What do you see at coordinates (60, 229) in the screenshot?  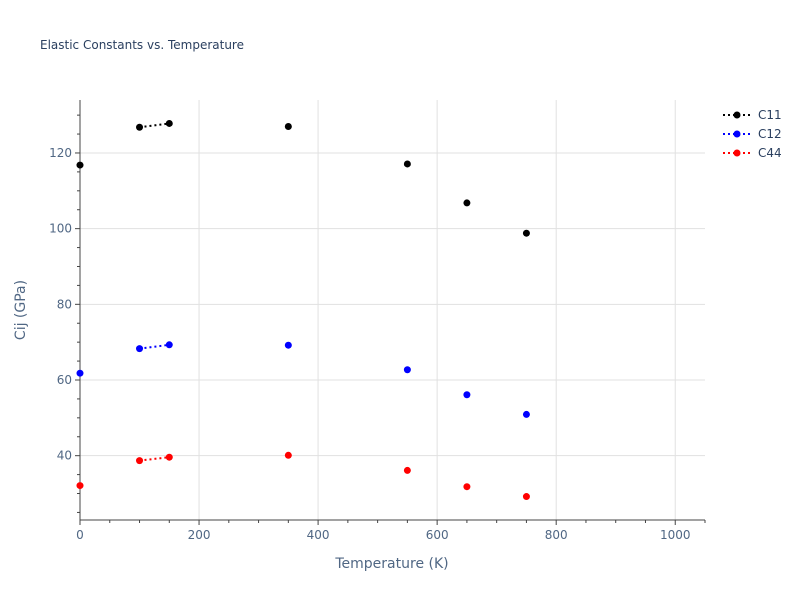 I see `y-tick-label: 100` at bounding box center [60, 229].